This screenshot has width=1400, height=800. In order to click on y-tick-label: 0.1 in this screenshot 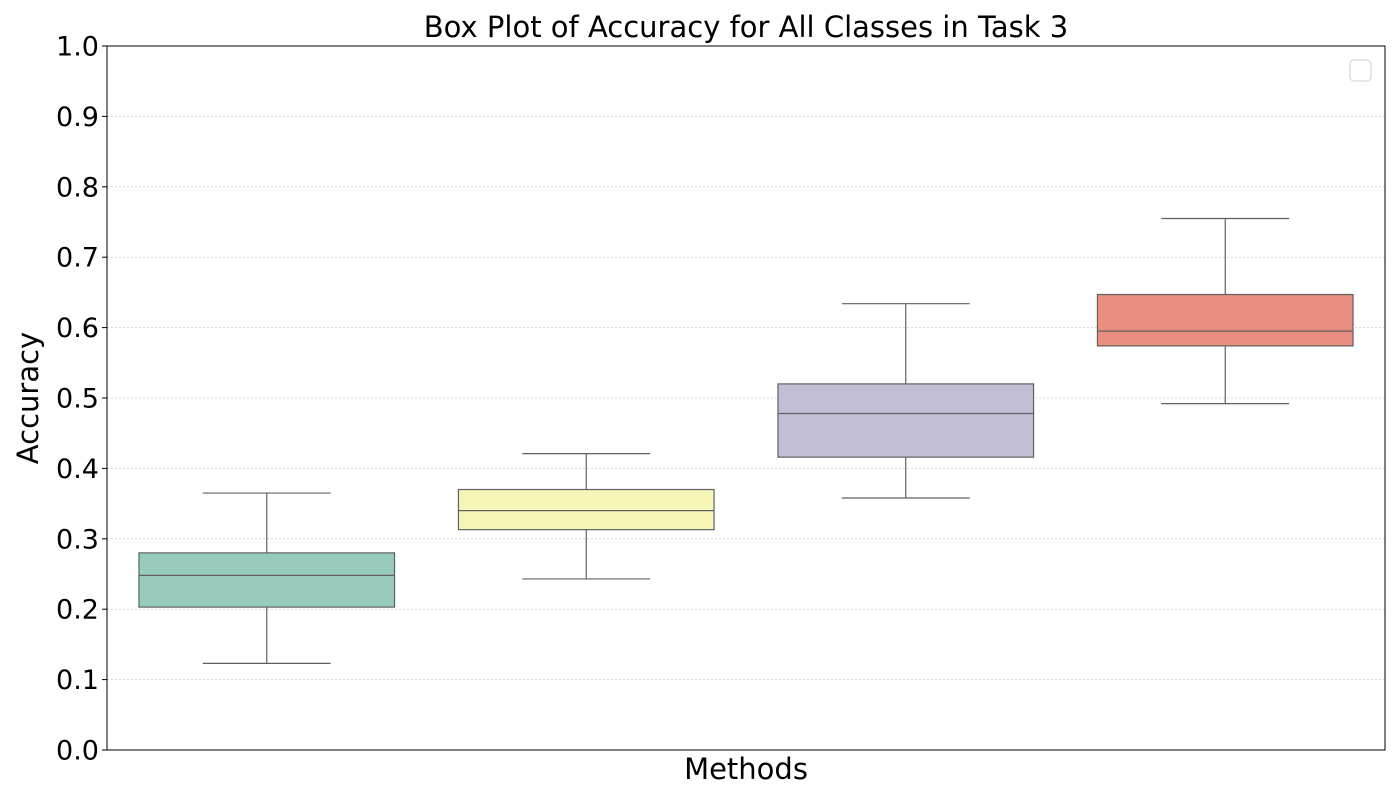, I will do `click(77, 680)`.